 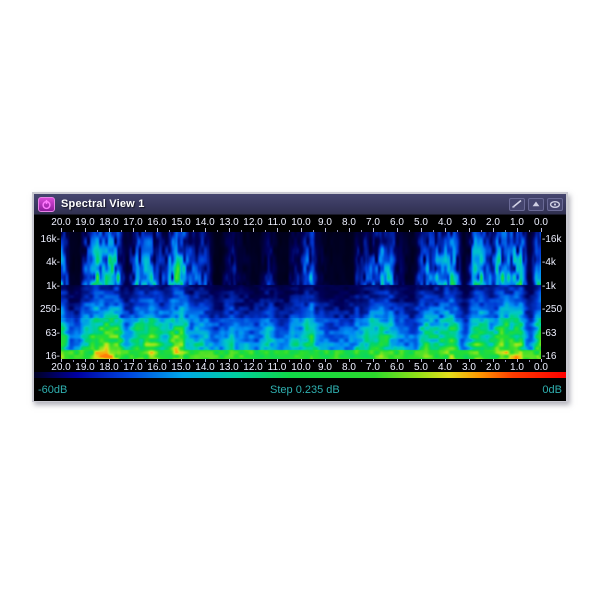 What do you see at coordinates (552, 239) in the screenshot?
I see `freq-label-right: -16k` at bounding box center [552, 239].